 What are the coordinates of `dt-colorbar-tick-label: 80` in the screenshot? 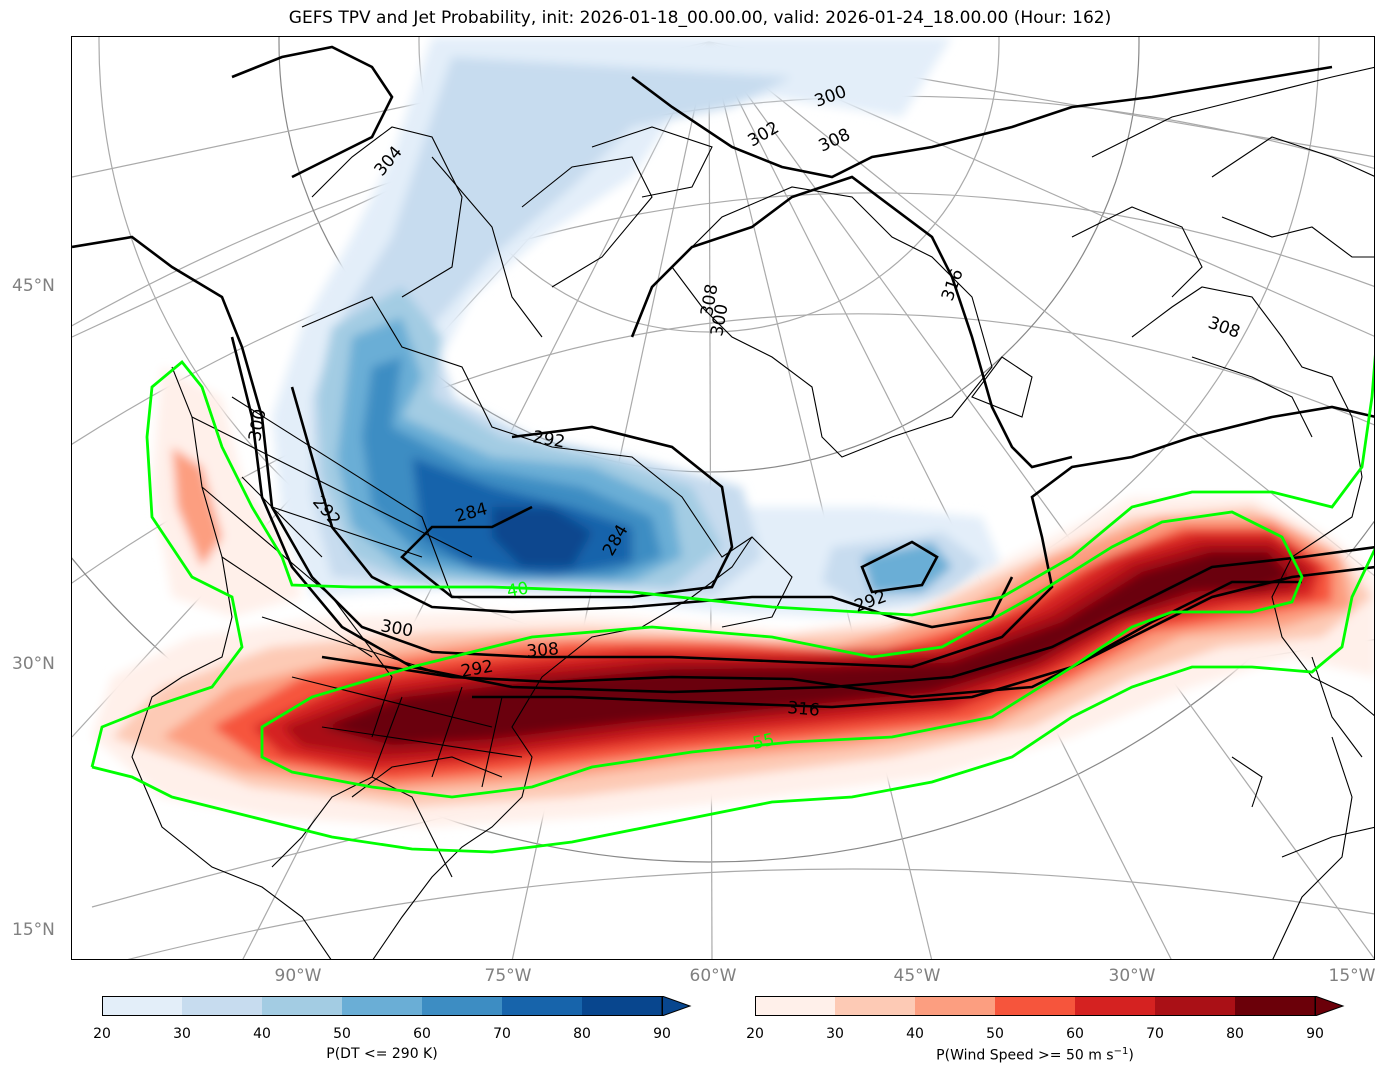 It's located at (582, 1034).